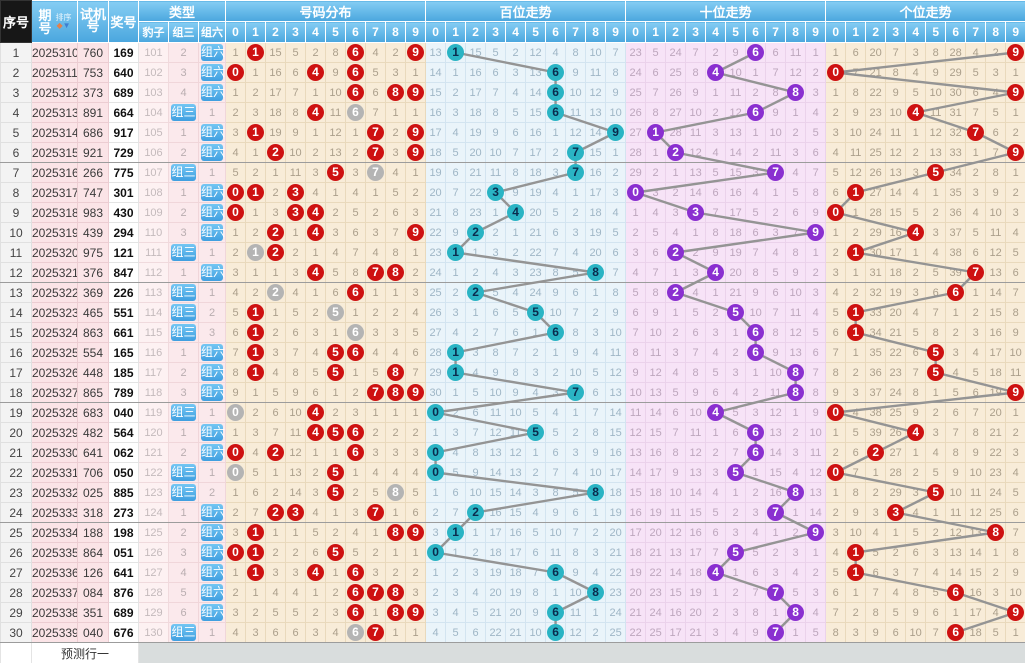 Image resolution: width=1025 pixels, height=663 pixels. Describe the element at coordinates (736, 252) in the screenshot. I see `tens-cell: 19` at that location.